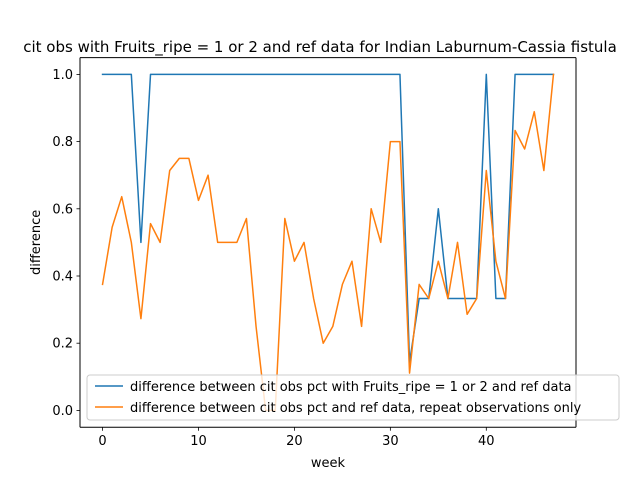 The width and height of the screenshot is (640, 480). What do you see at coordinates (390, 441) in the screenshot?
I see `x-tick-label: 30` at bounding box center [390, 441].